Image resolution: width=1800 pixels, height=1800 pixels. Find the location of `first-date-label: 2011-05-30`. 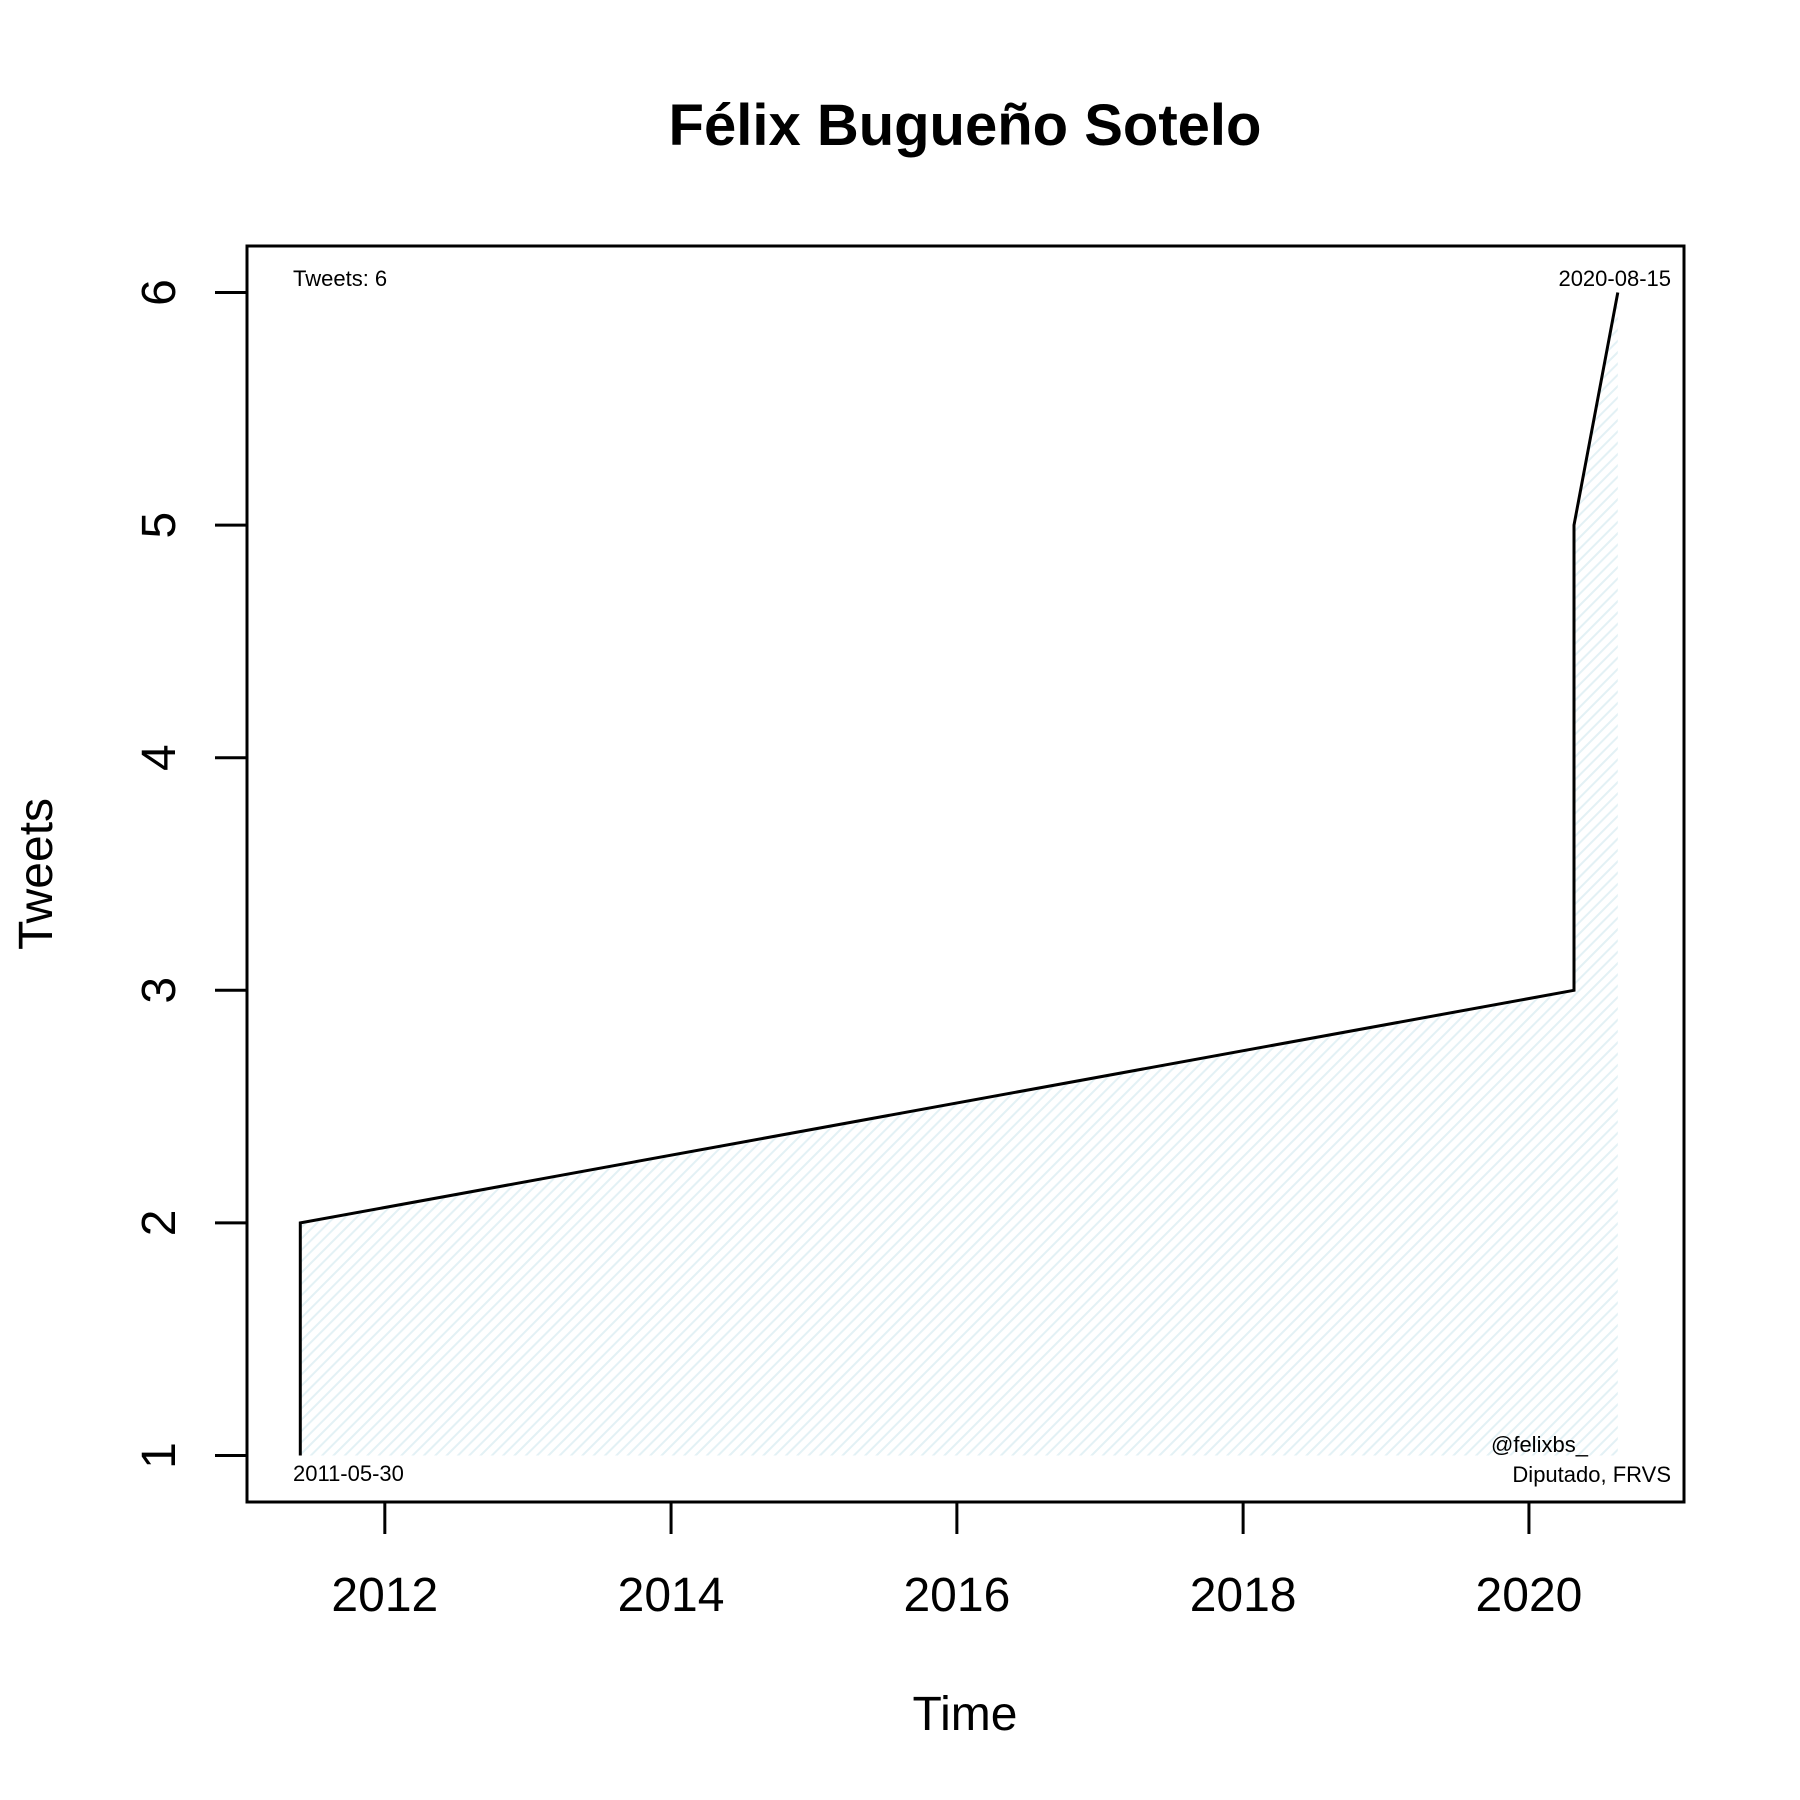

first-date-label: 2011-05-30 is located at coordinates (348, 1473).